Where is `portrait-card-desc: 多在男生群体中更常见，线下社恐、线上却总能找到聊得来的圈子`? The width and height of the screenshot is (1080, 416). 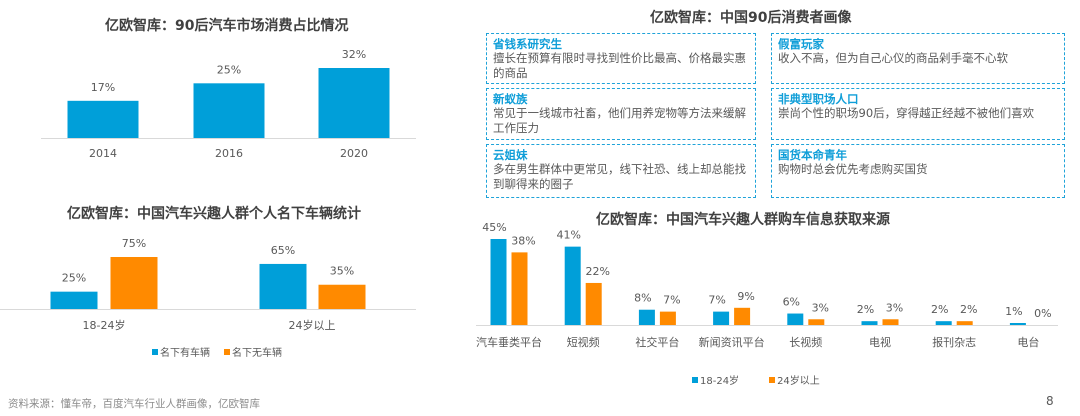 portrait-card-desc: 多在男生群体中更常见，线下社恐、线上却总能找到聊得来的圈子 is located at coordinates (619, 176).